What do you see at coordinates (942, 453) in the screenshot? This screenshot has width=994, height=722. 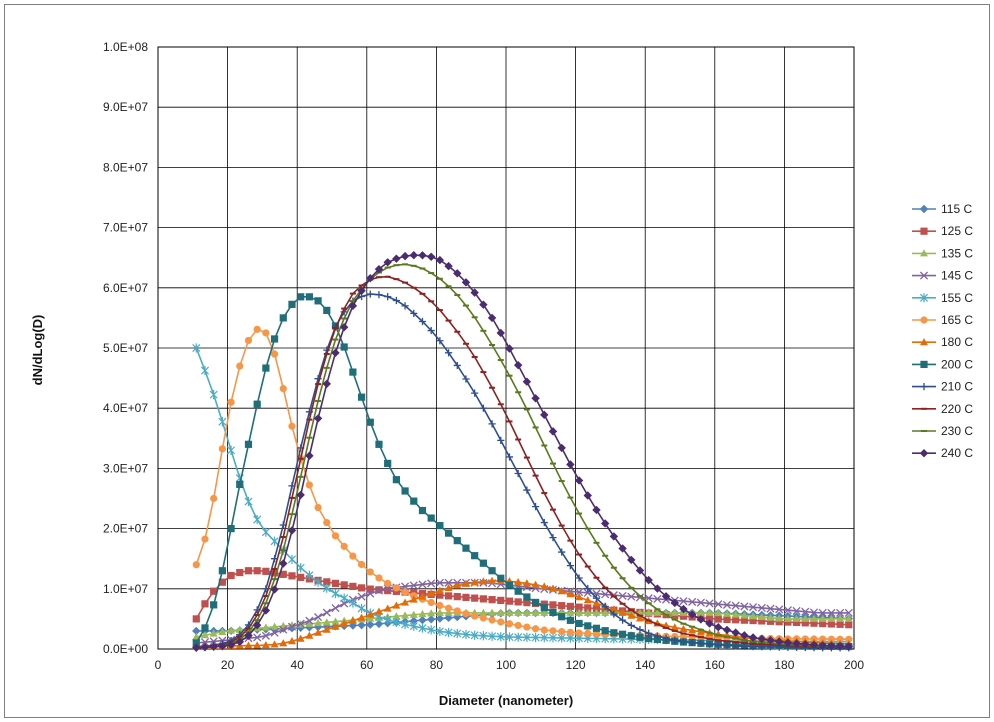 I see `legend-entry: 240 C` at bounding box center [942, 453].